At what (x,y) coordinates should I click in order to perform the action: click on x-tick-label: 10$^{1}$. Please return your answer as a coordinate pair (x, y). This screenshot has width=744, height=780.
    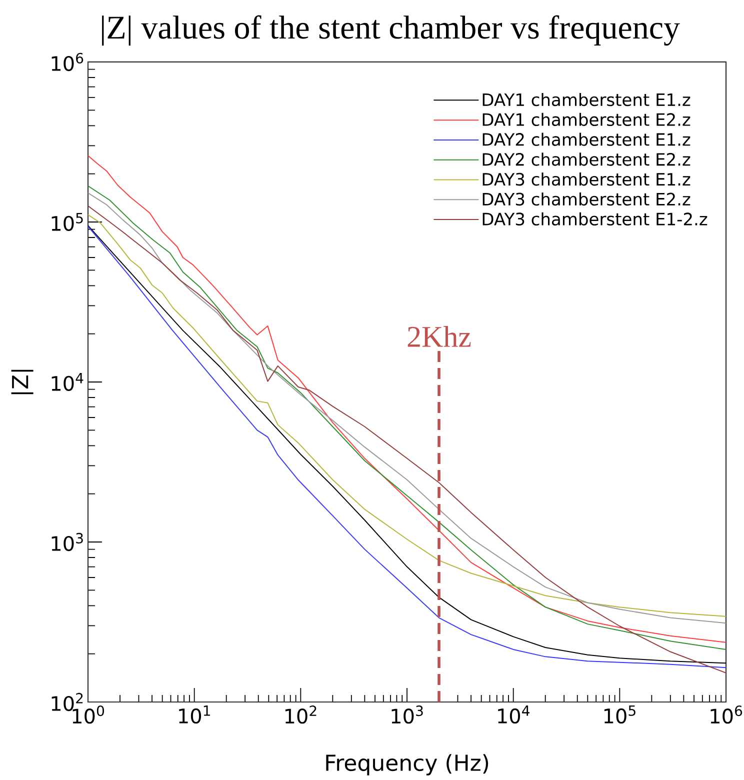
    Looking at the image, I should click on (194, 715).